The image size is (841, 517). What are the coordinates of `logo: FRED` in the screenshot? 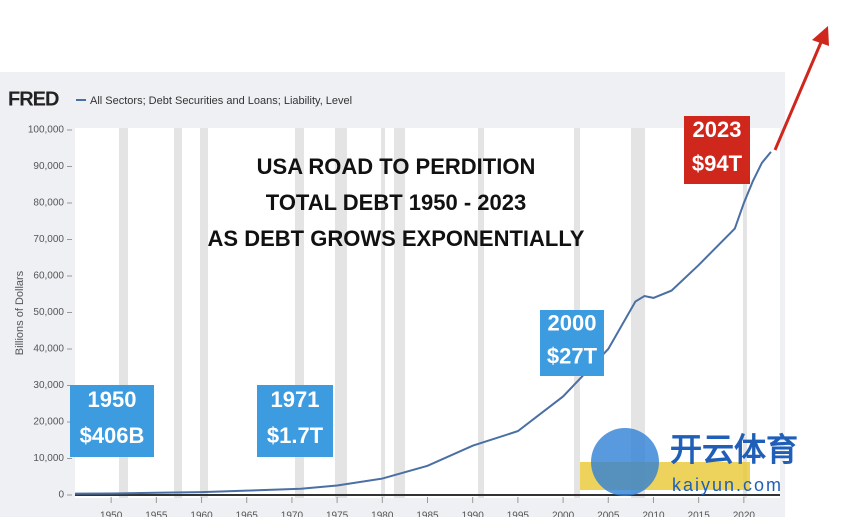 It's located at (33, 99).